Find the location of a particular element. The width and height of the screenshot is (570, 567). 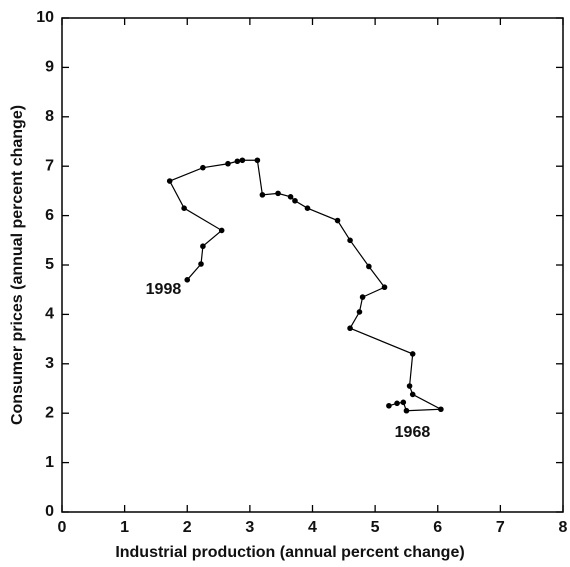

x-tick-label: 3 is located at coordinates (249, 527).